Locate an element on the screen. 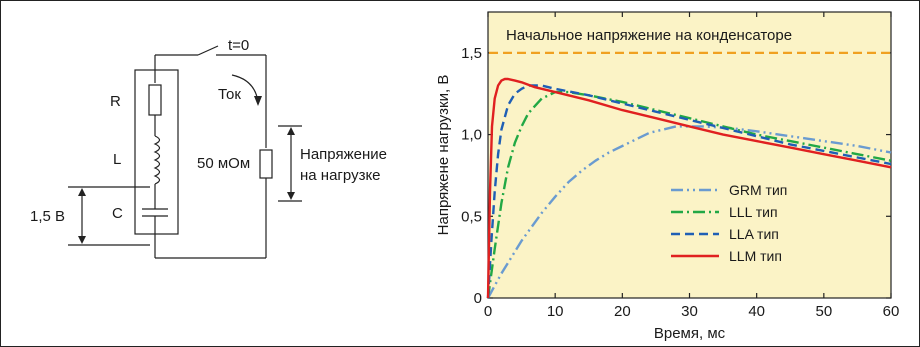  label-load-voltage-1: Напряжение is located at coordinates (343, 154).